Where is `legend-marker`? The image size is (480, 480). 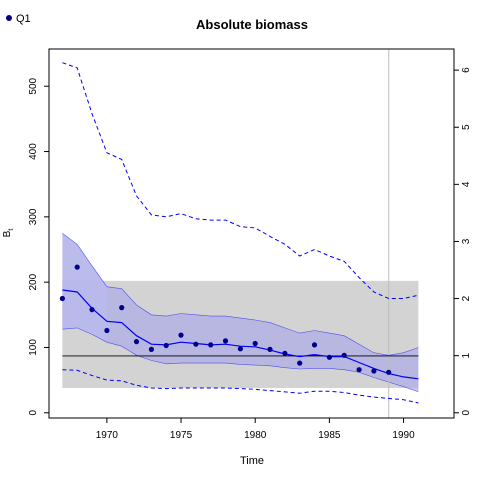
legend-marker is located at coordinates (9, 18).